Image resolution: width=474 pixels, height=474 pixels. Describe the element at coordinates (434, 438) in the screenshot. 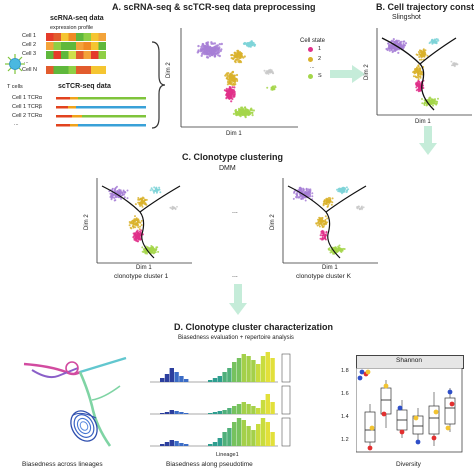

I see `diversity-point` at that location.